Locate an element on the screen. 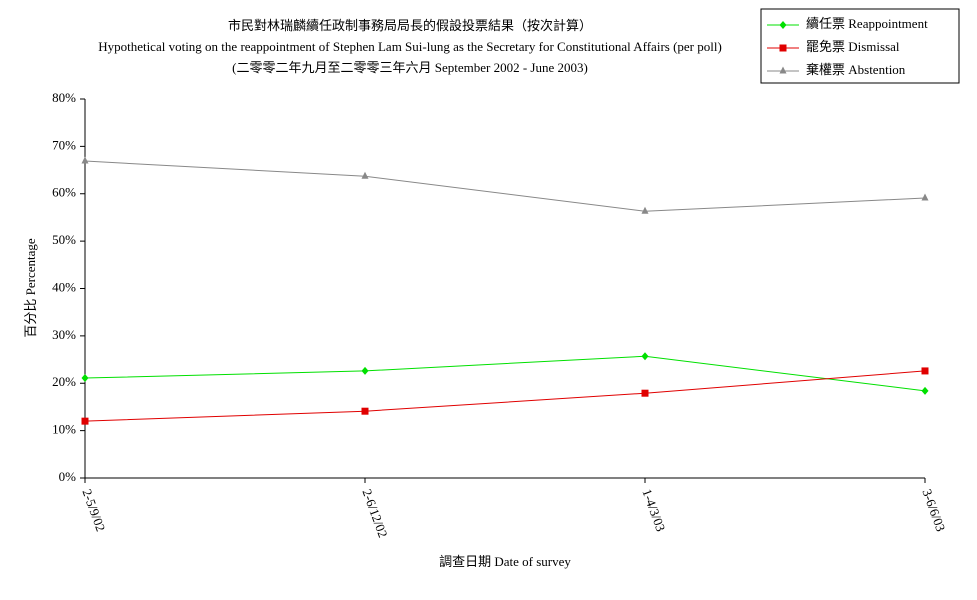  y-tick-label: 30% is located at coordinates (64, 334).